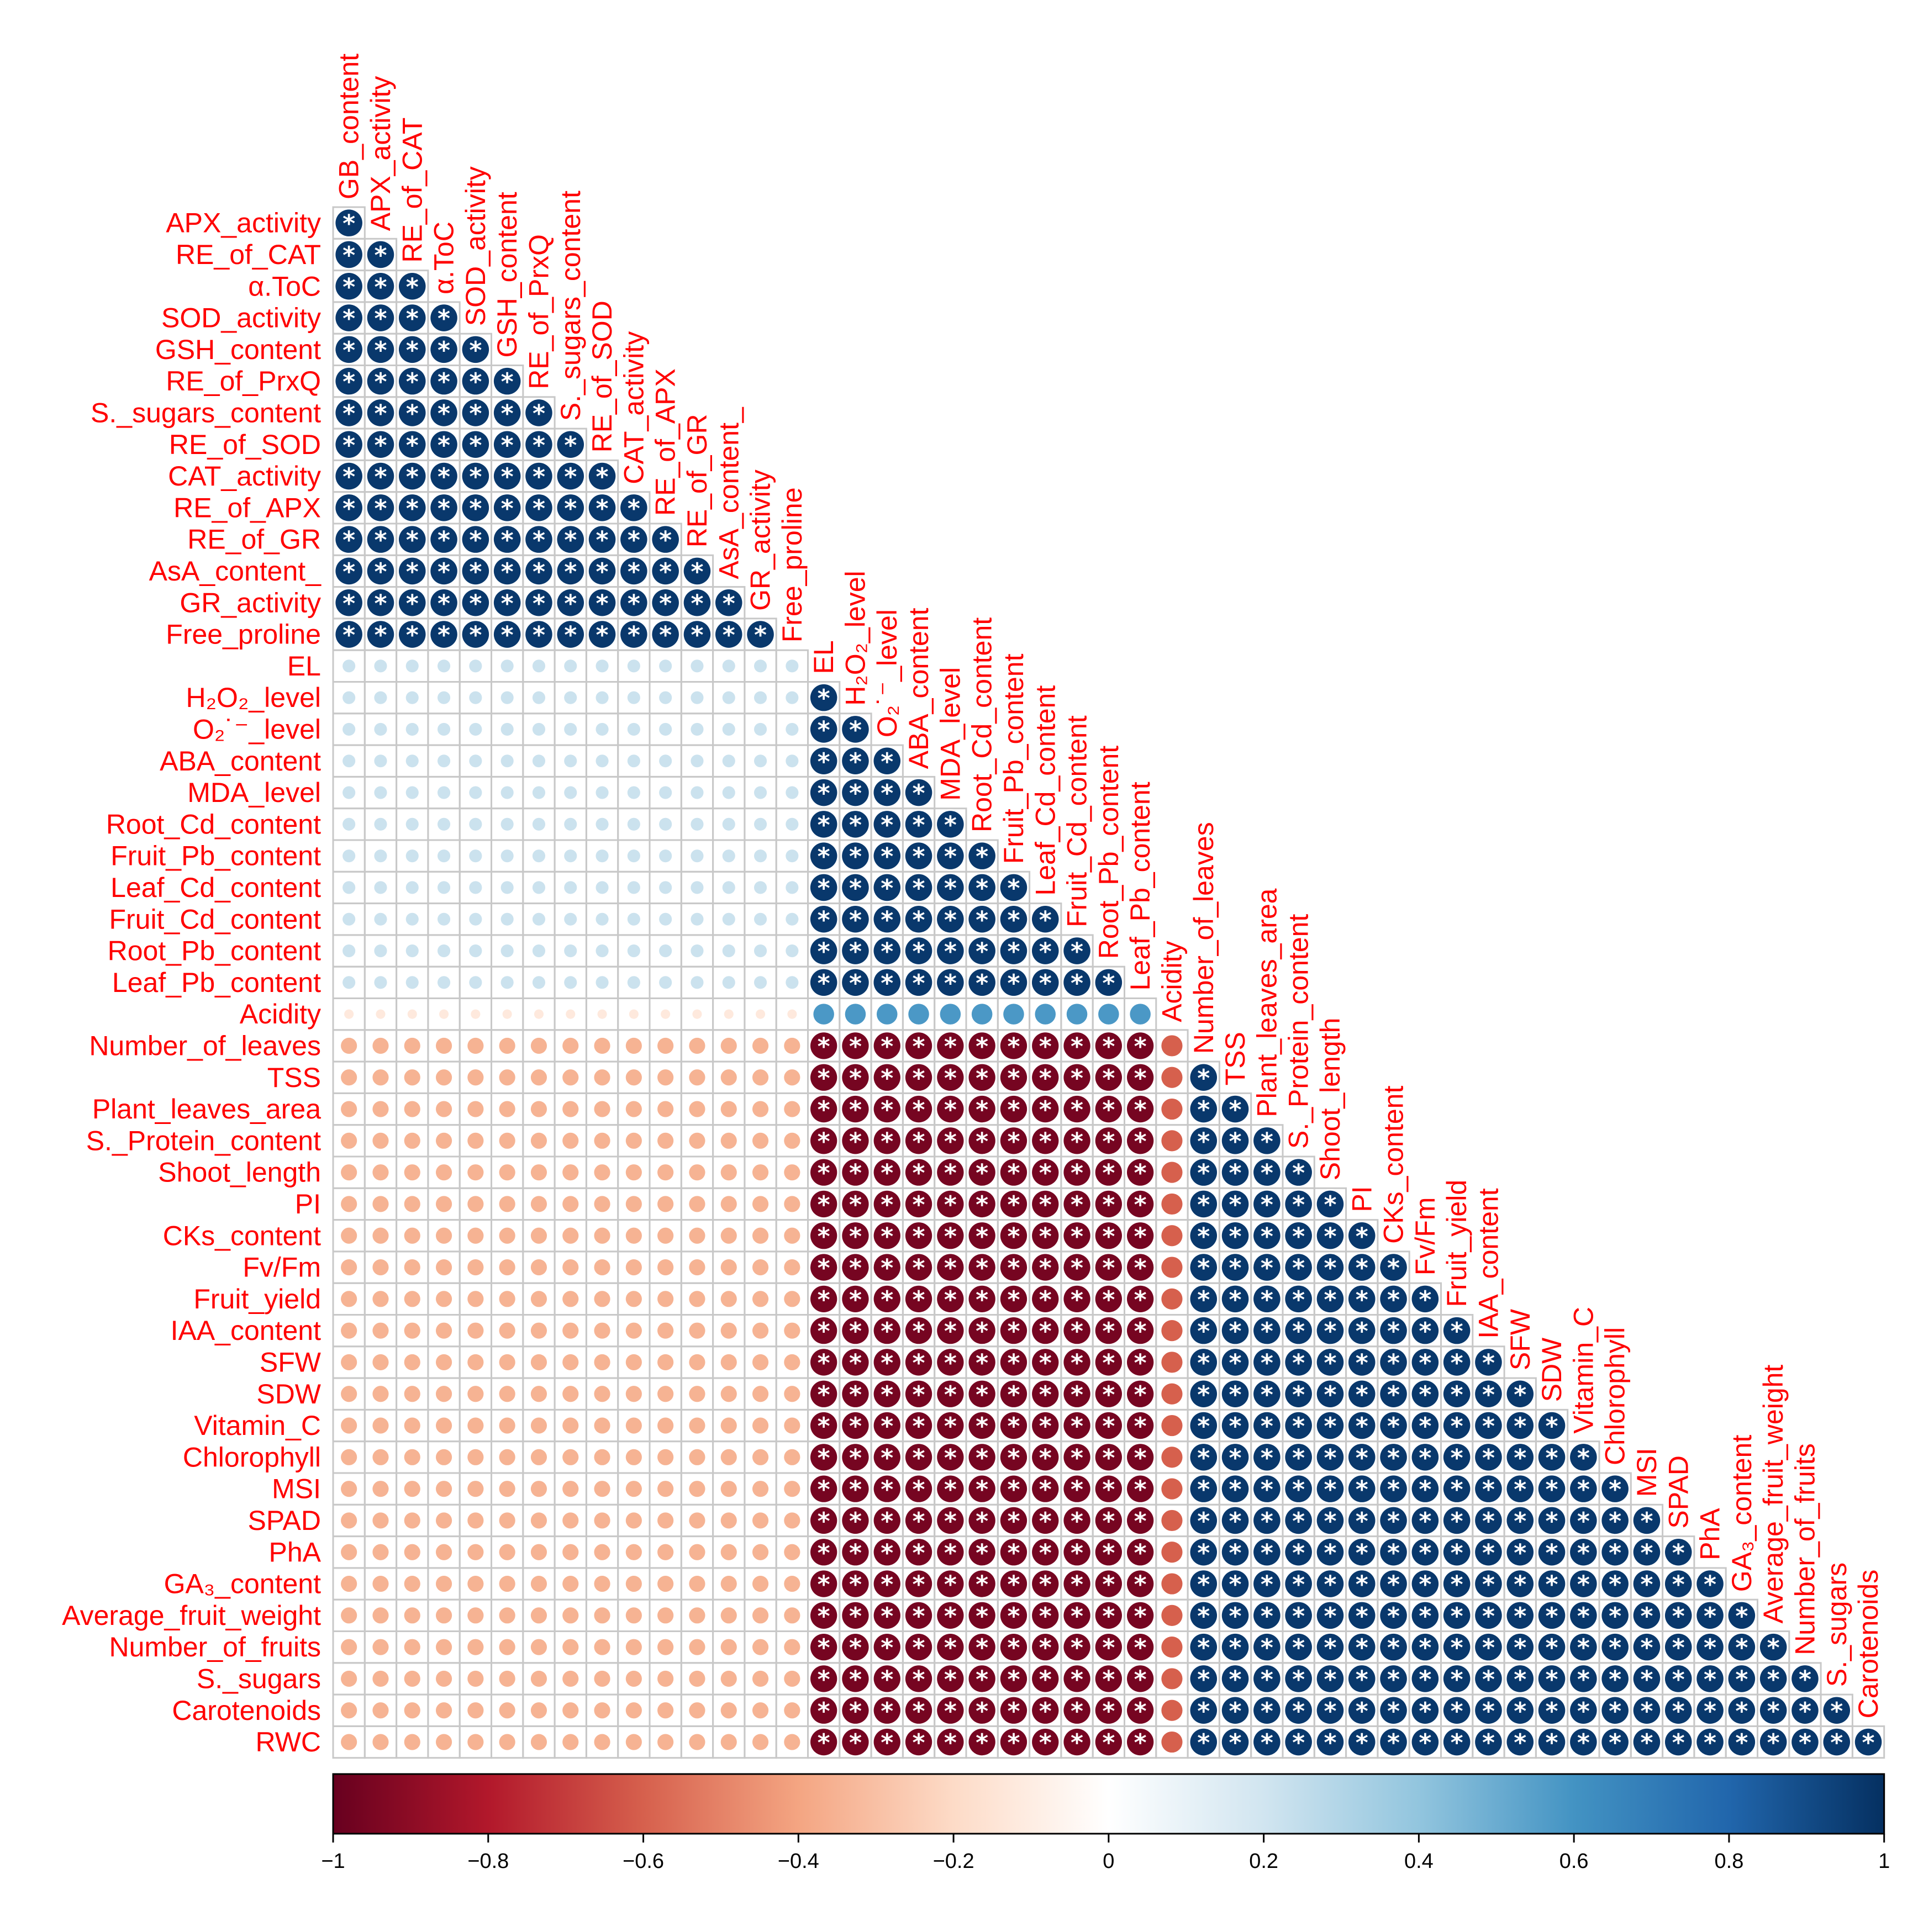  Describe the element at coordinates (294, 1552) in the screenshot. I see `row-label: PhA` at that location.